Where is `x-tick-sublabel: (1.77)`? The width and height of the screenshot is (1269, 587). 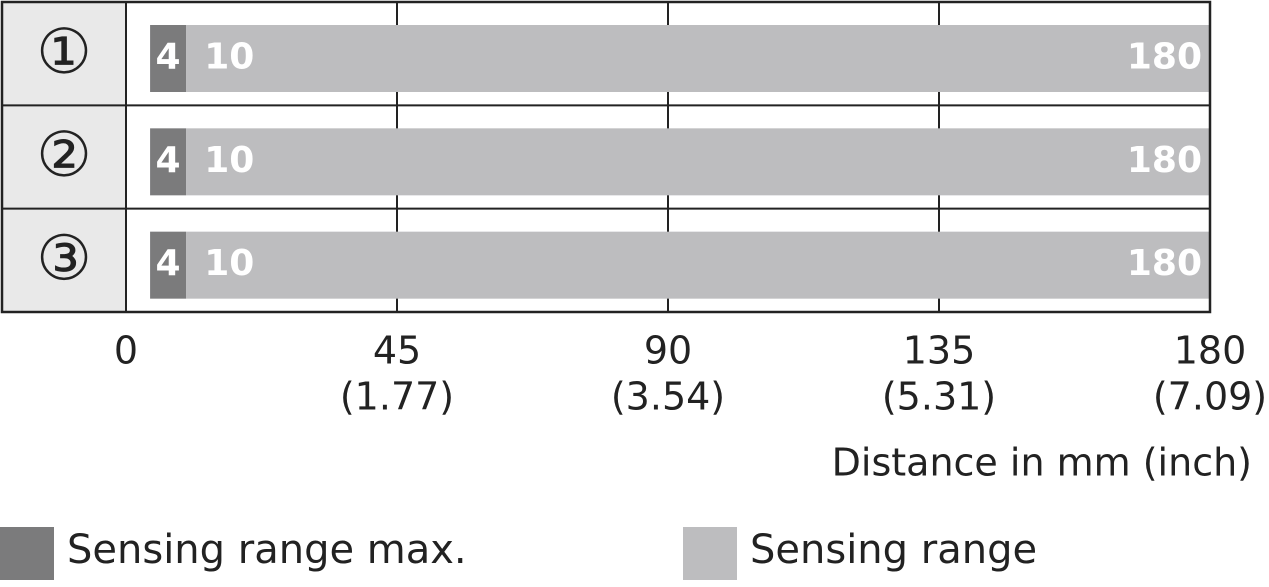 x-tick-sublabel: (1.77) is located at coordinates (397, 397).